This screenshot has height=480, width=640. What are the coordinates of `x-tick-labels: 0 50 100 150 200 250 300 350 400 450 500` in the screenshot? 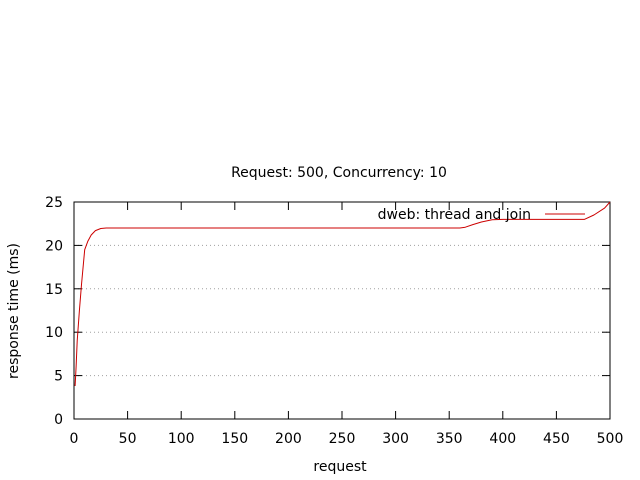 It's located at (347, 439).